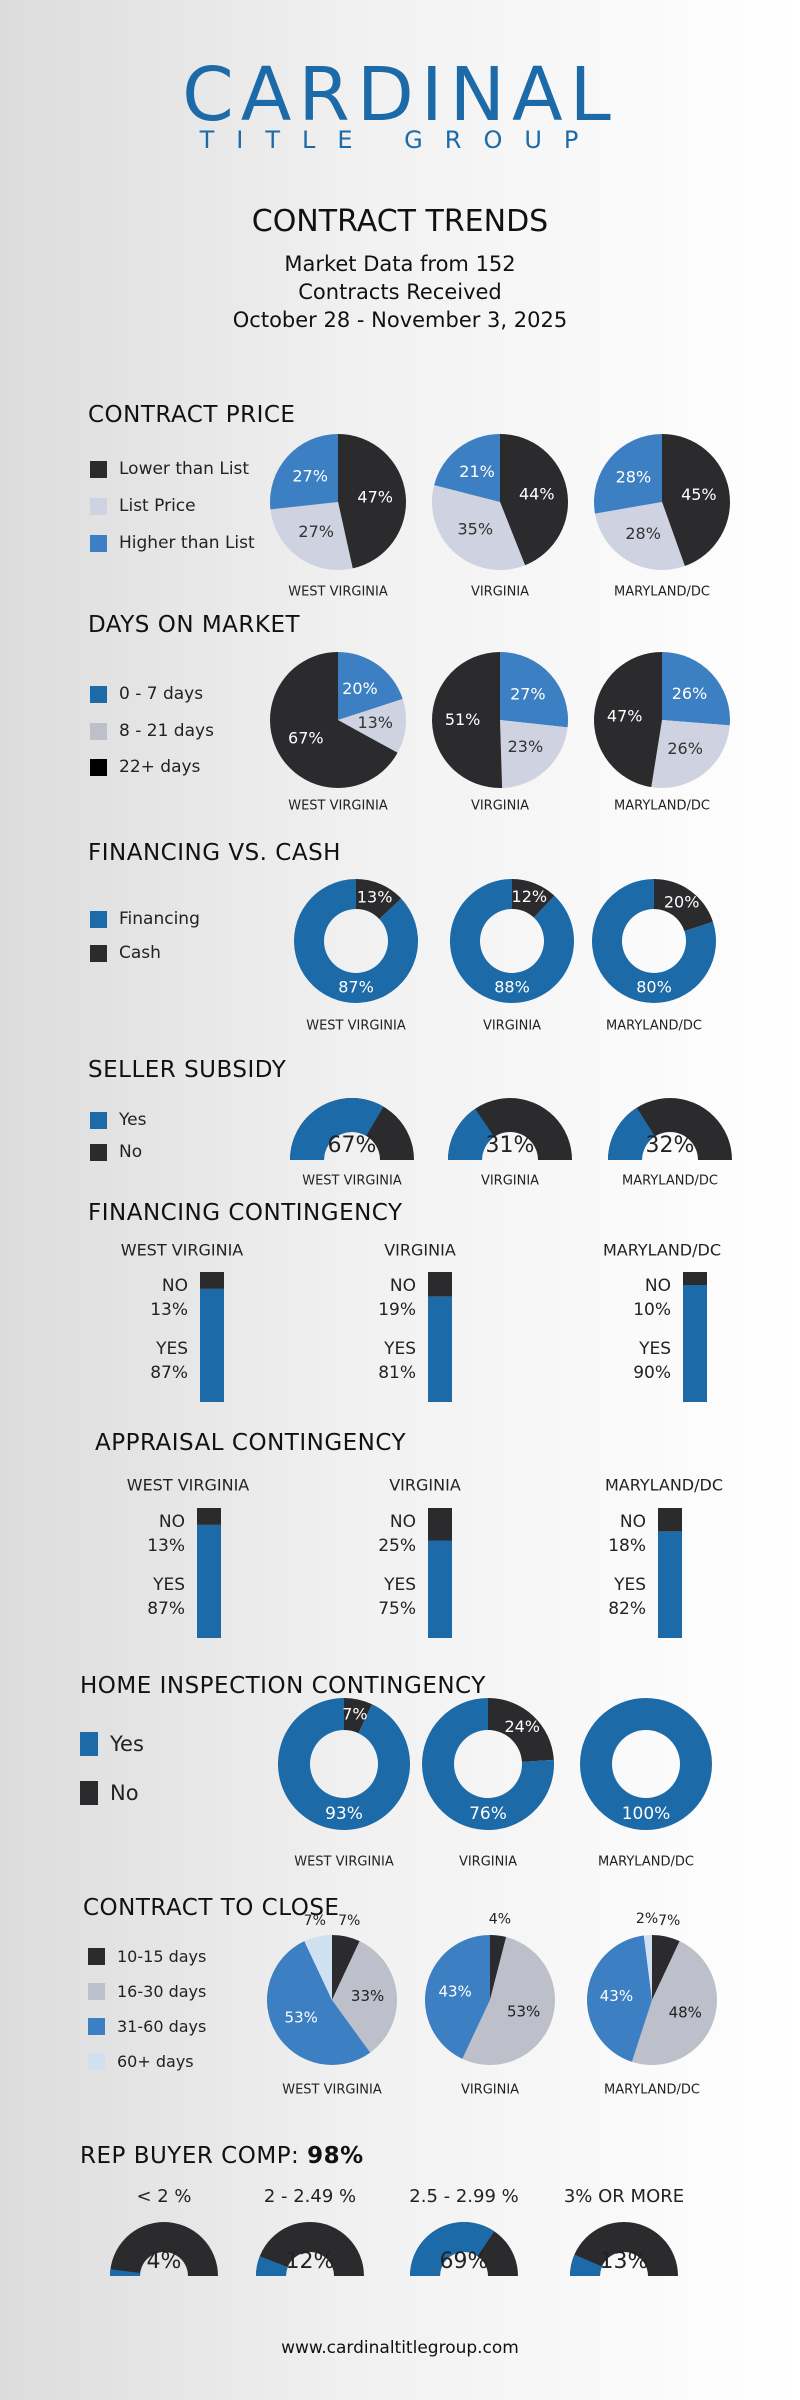 The width and height of the screenshot is (800, 2400). I want to click on gauge-track, so click(624, 2249).